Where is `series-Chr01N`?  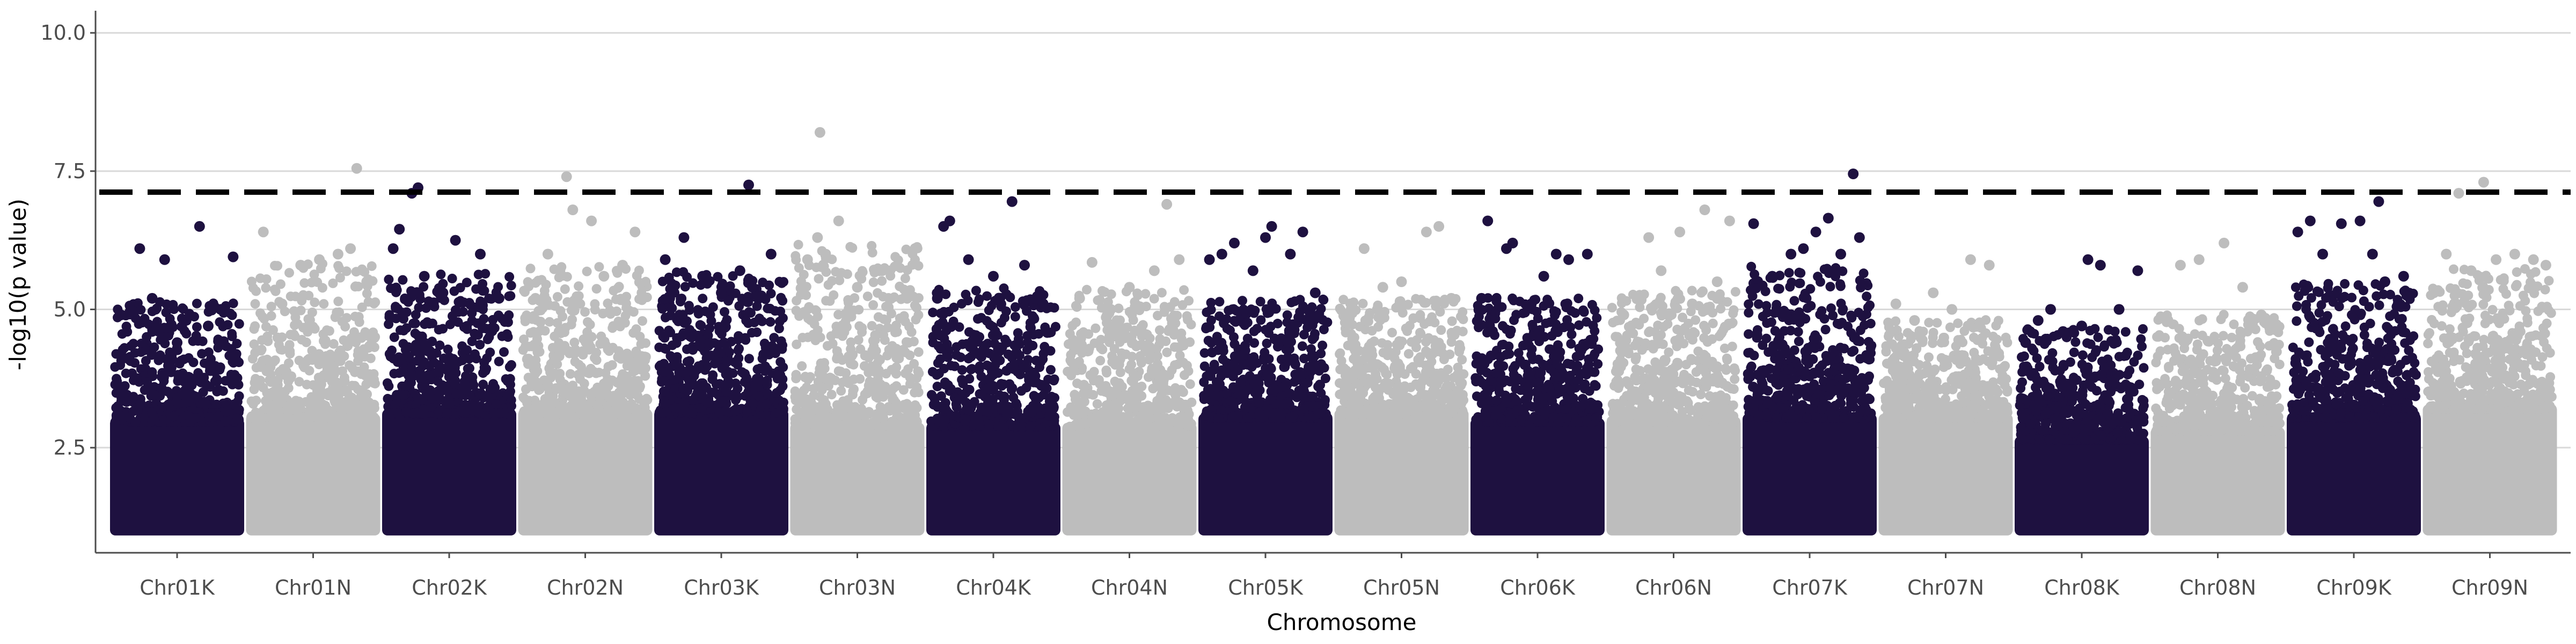 series-Chr01N is located at coordinates (313, 349).